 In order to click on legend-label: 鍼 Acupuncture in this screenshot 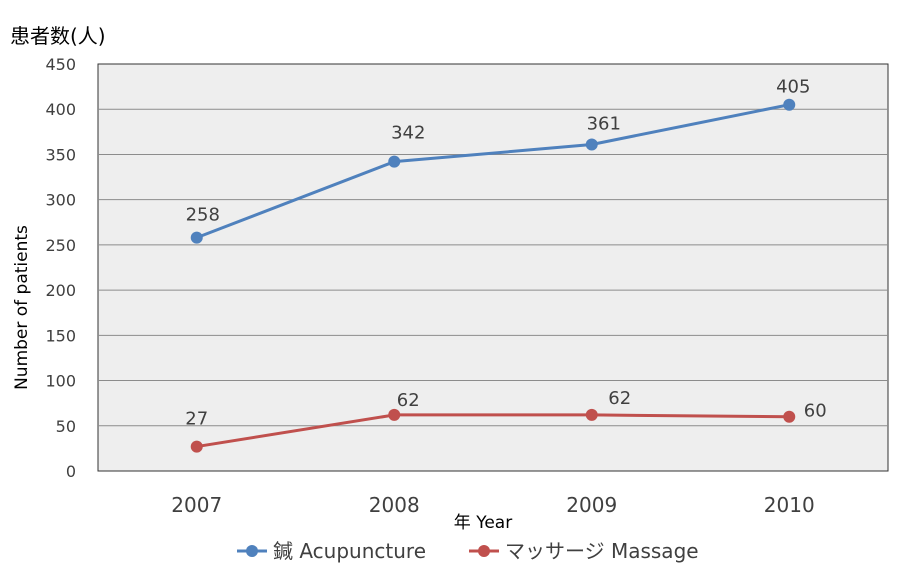, I will do `click(349, 551)`.